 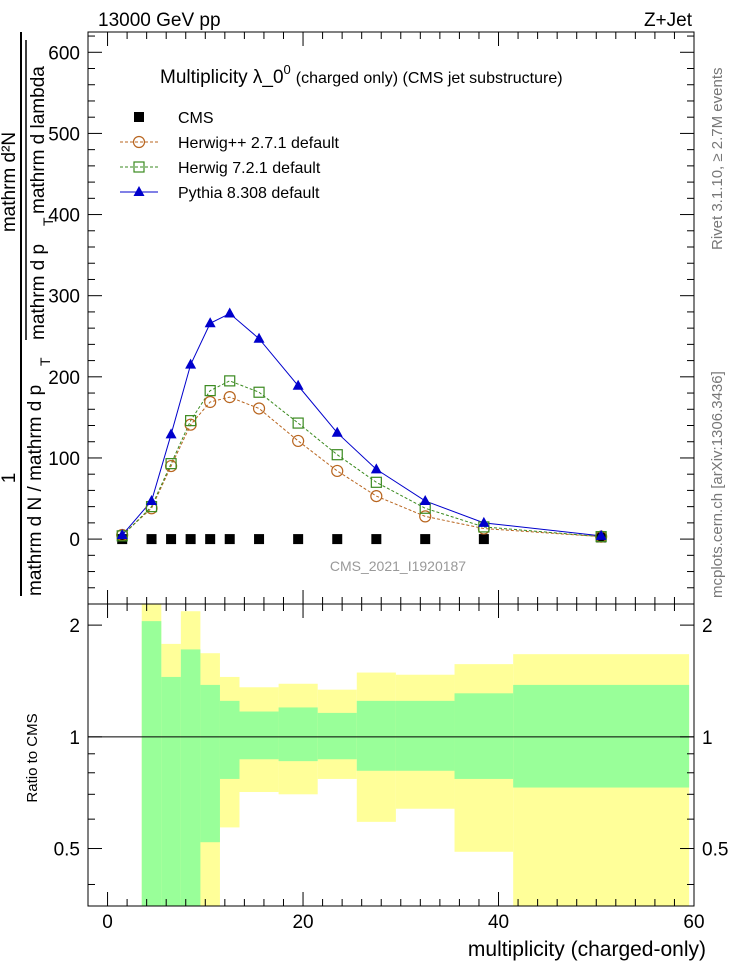 What do you see at coordinates (64, 378) in the screenshot?
I see `main-ytick-label: 200` at bounding box center [64, 378].